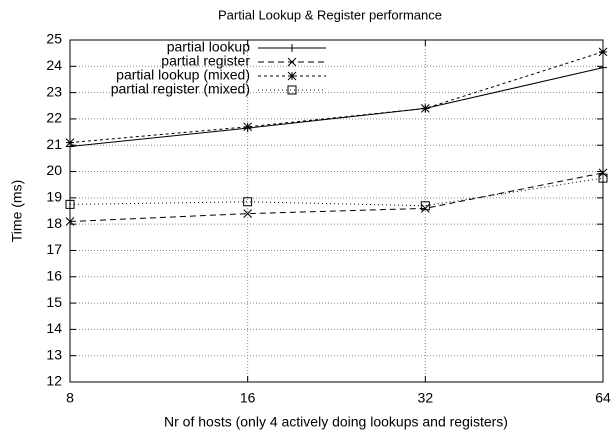 The width and height of the screenshot is (616, 436). Describe the element at coordinates (603, 398) in the screenshot. I see `x-tick-label: 64` at that location.